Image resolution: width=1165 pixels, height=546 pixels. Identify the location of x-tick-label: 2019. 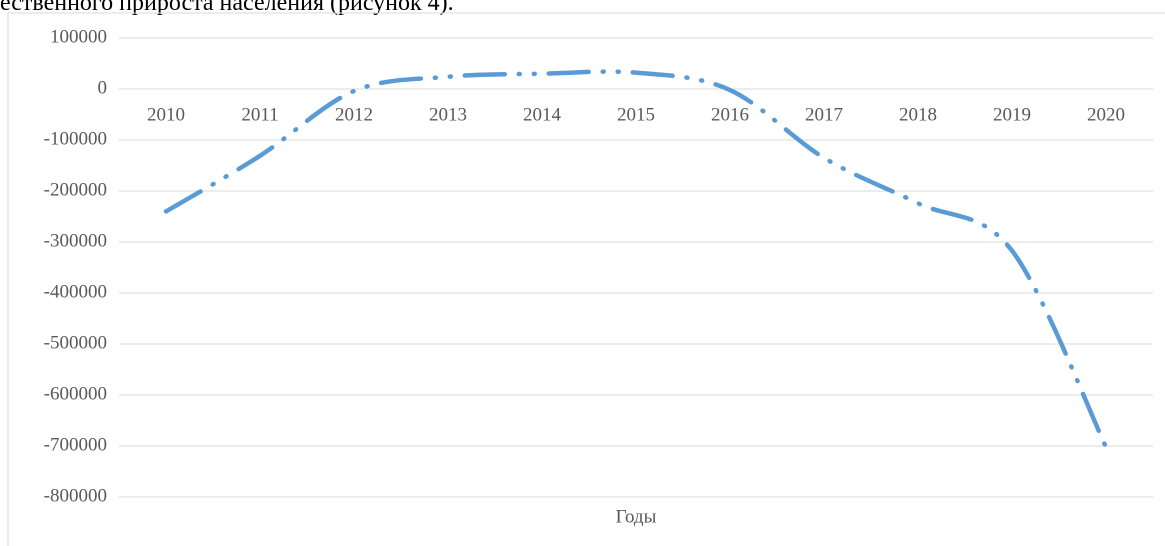
(1012, 114).